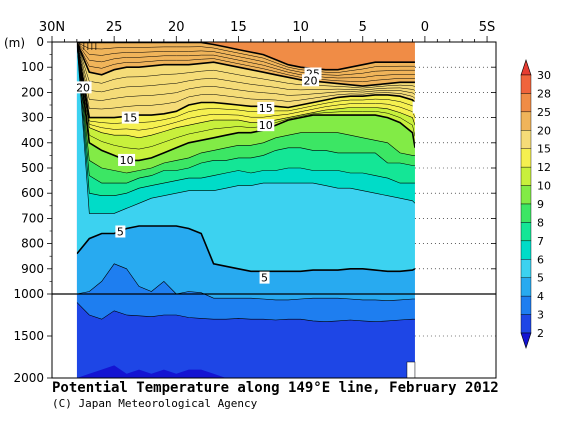  What do you see at coordinates (544, 130) in the screenshot?
I see `colorbar-label: 20` at bounding box center [544, 130].